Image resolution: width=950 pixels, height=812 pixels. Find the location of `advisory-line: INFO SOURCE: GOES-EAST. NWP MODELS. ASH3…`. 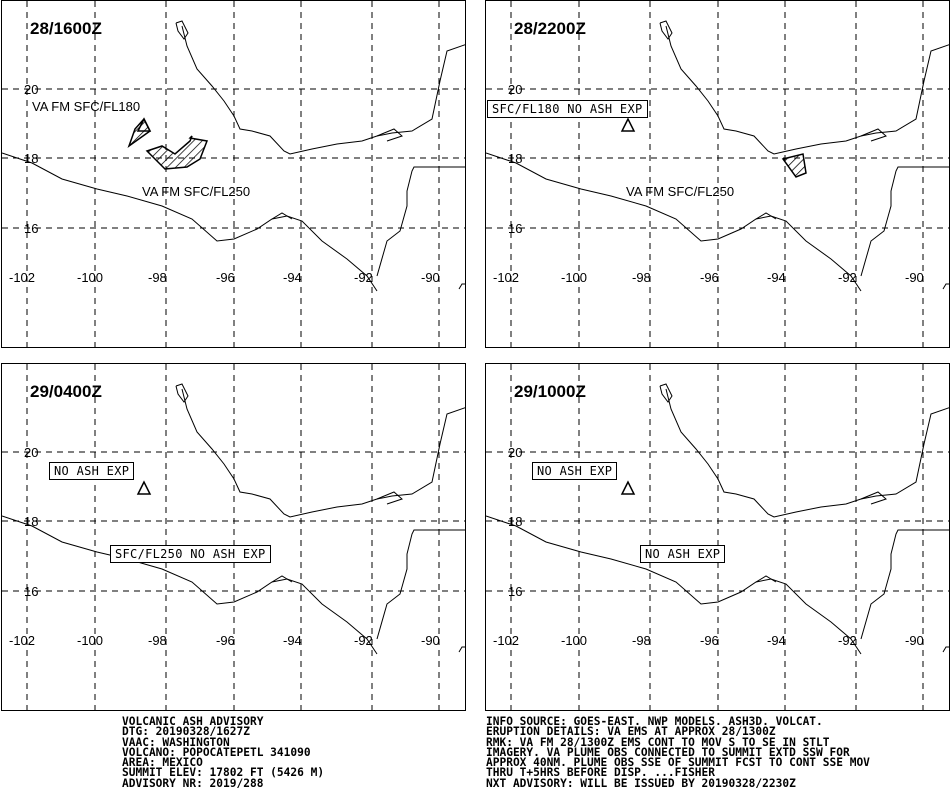

advisory-line: INFO SOURCE: GOES-EAST. NWP MODELS. ASH3… is located at coordinates (654, 721).